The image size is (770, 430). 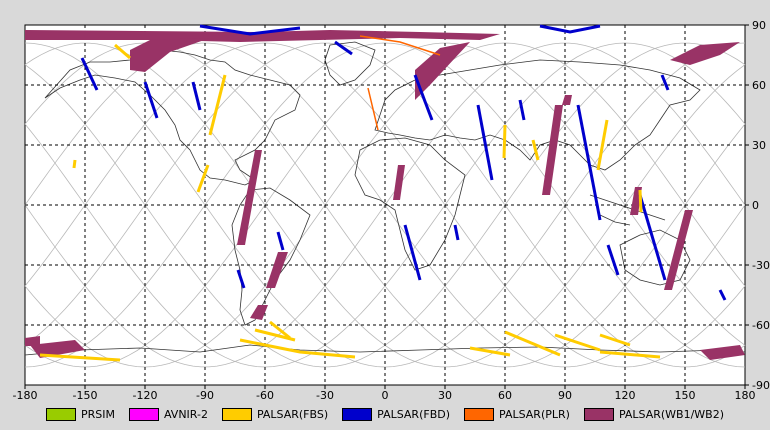 What do you see at coordinates (598, 414) in the screenshot?
I see `legend-swatch-palsar-wb` at bounding box center [598, 414].